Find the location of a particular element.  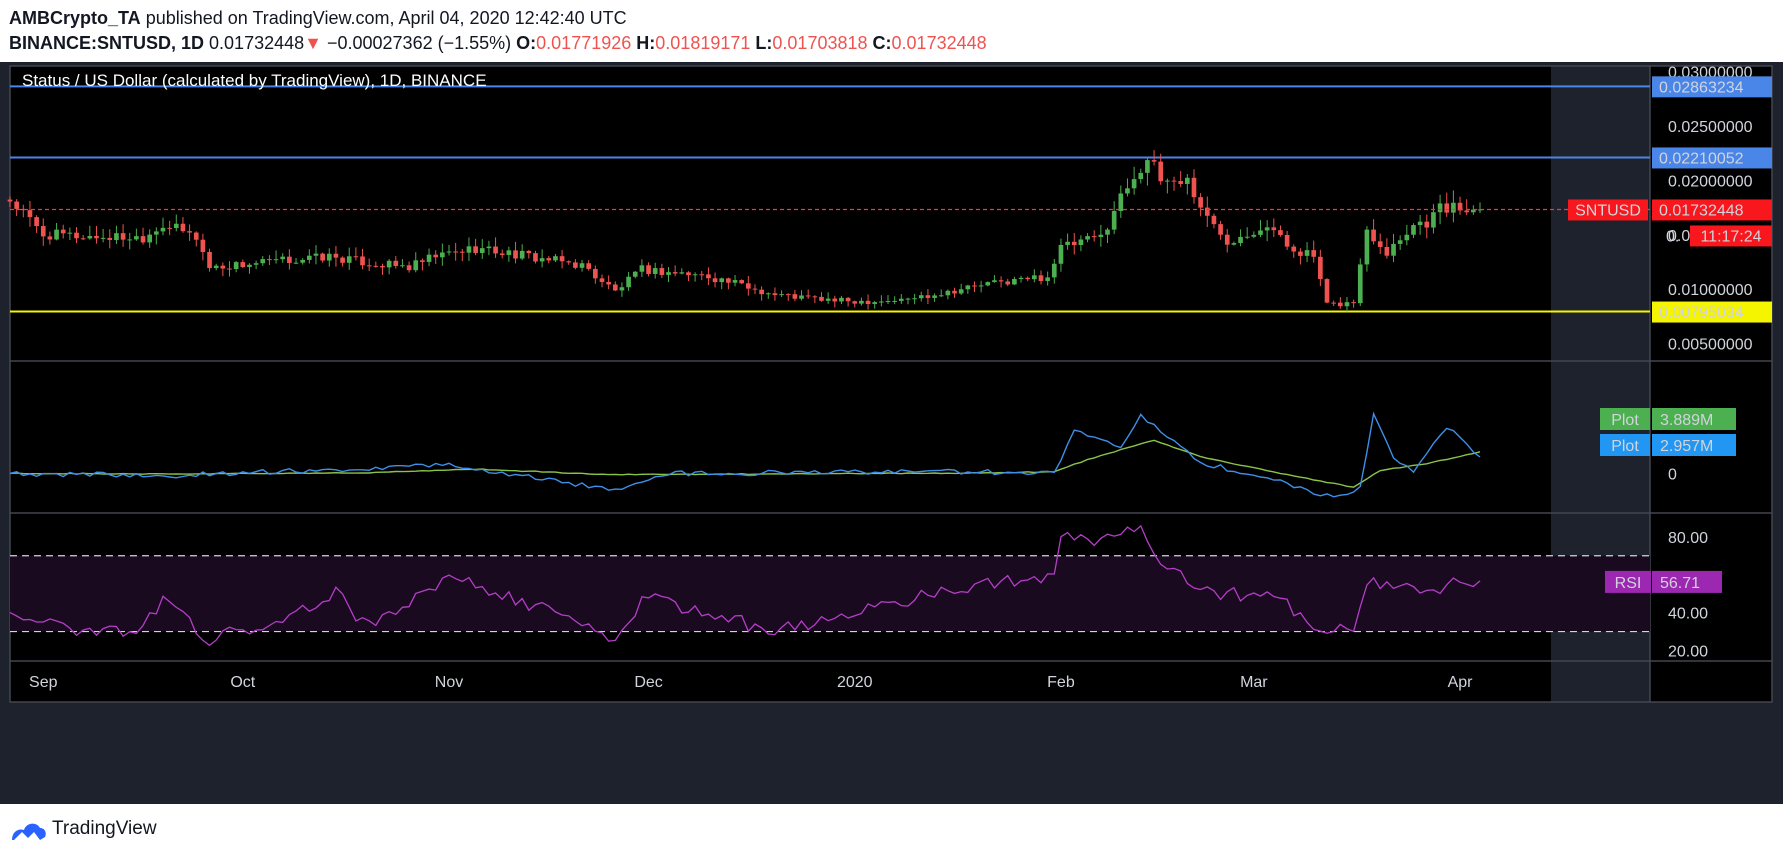

countdown-label: 11:17:24 is located at coordinates (1730, 236).